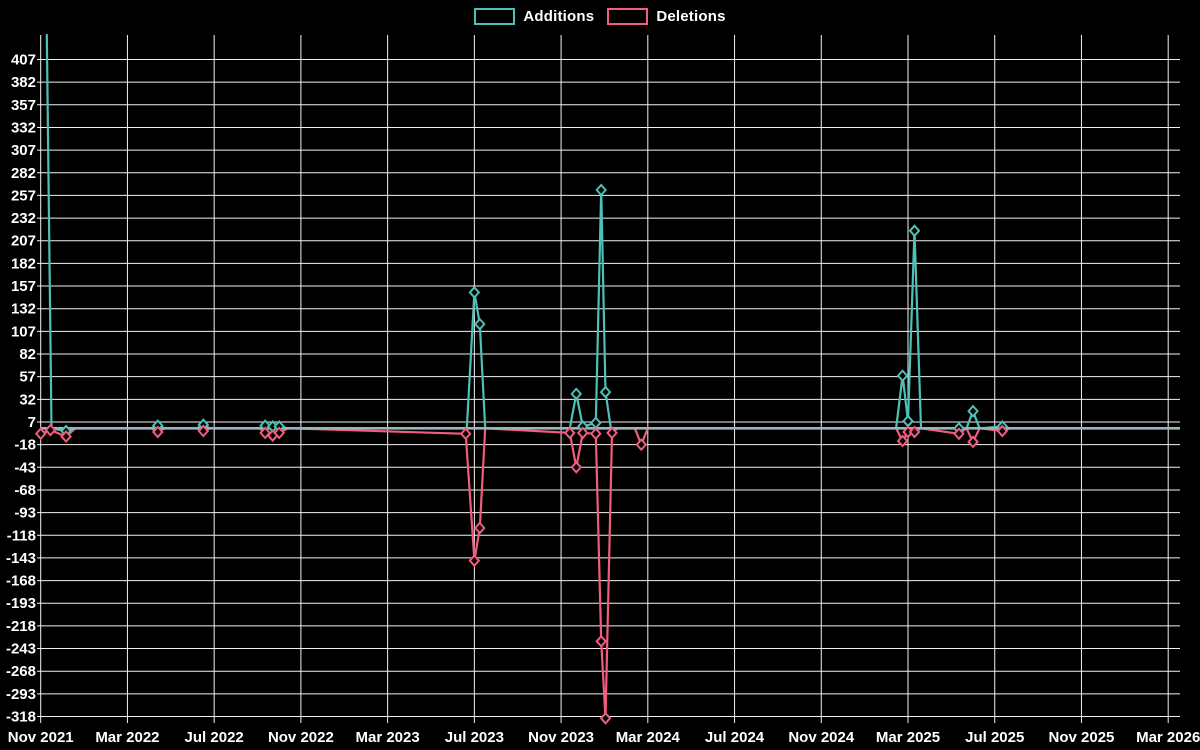  Describe the element at coordinates (21, 671) in the screenshot. I see `y-axis-tick-label: -268` at that location.